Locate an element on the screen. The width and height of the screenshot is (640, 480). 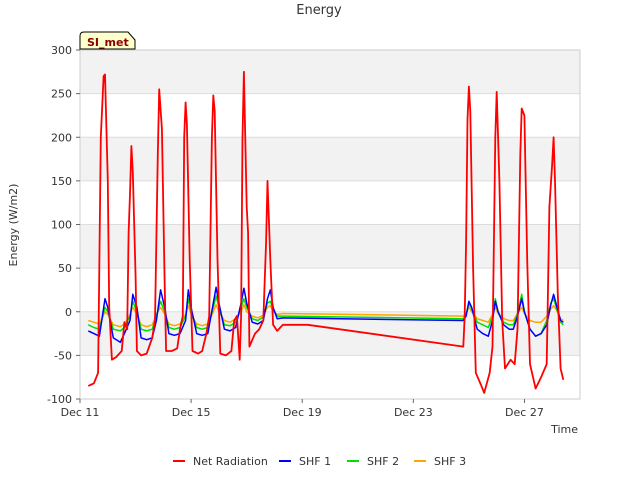
y-tick-label: 250 is located at coordinates (61, 94).